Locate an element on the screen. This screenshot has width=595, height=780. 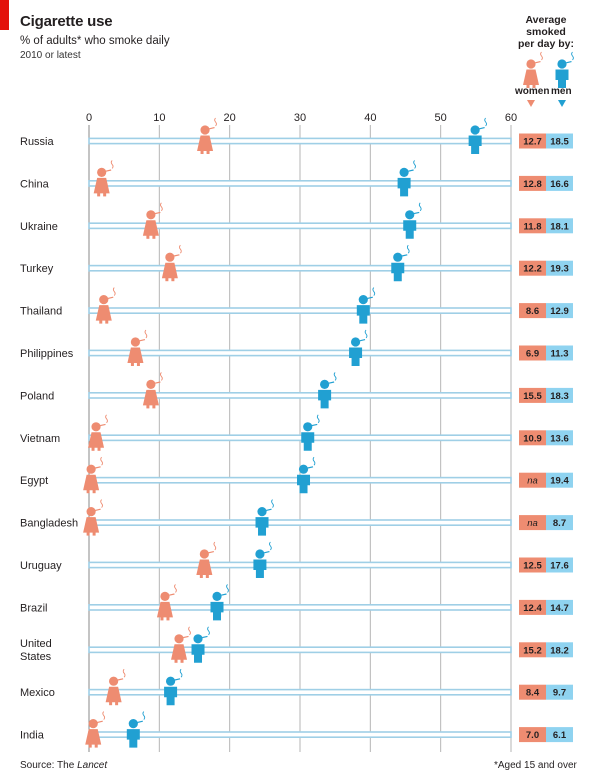
avg-women-value: 7.0 is located at coordinates (532, 735).